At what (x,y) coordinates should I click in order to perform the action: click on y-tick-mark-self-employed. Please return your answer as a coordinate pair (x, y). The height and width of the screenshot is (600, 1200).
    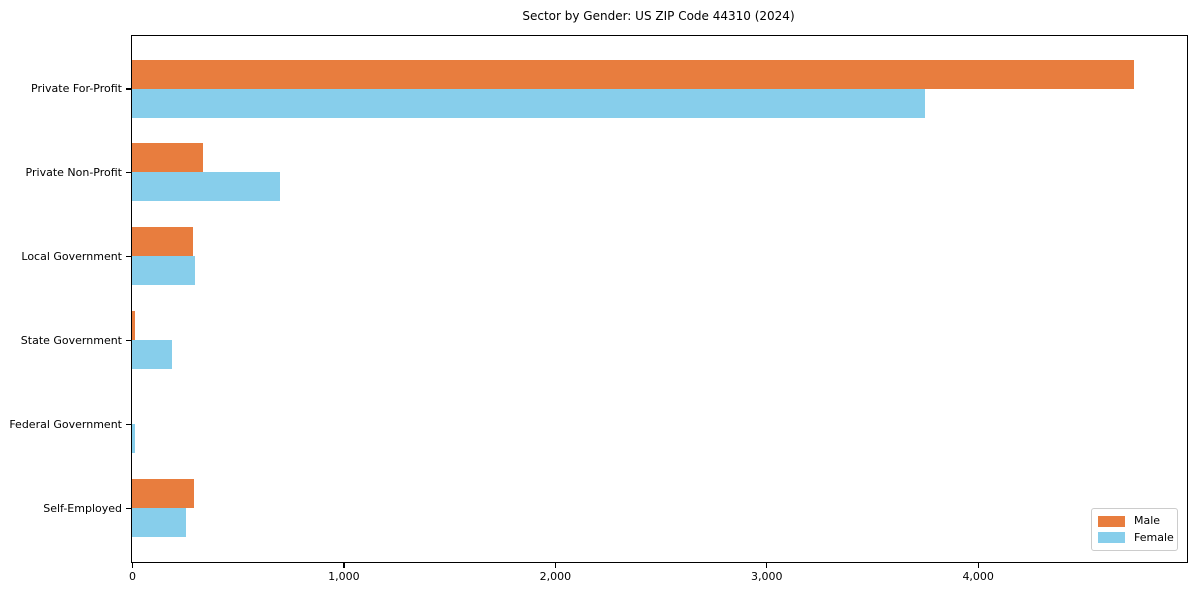
    Looking at the image, I should click on (128, 508).